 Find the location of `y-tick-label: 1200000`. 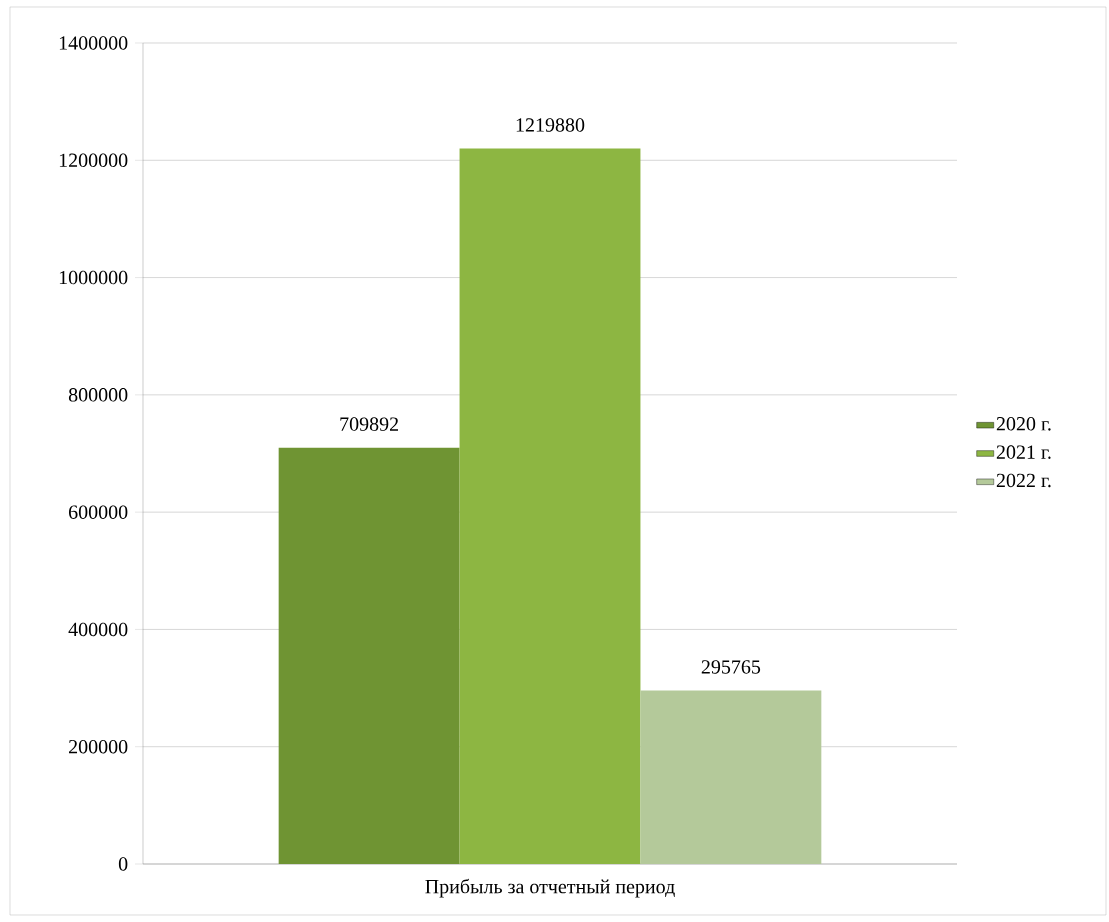

y-tick-label: 1200000 is located at coordinates (93, 160).